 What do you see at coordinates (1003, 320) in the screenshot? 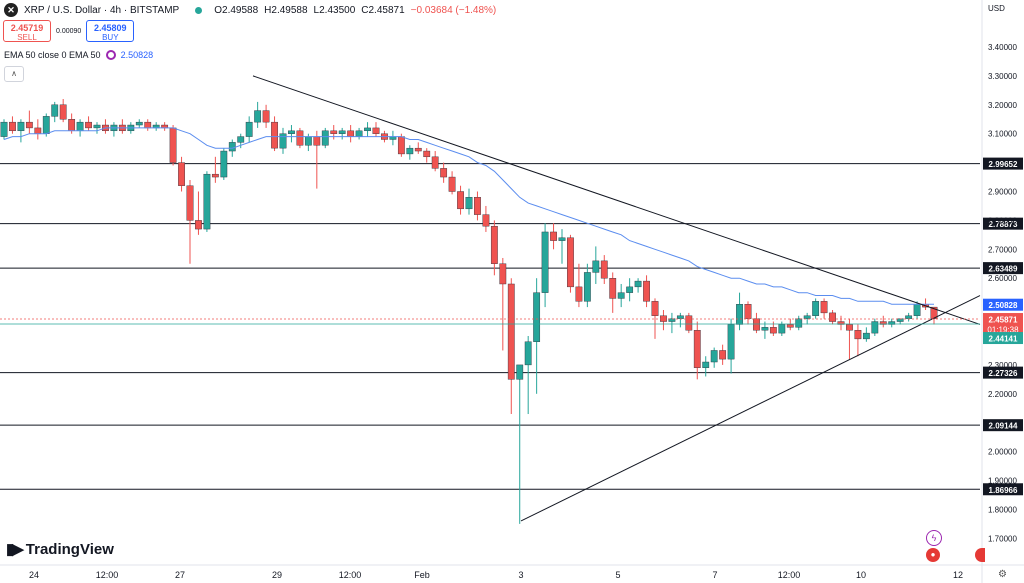
I see `last-price-tag-label: 2.45871` at bounding box center [1003, 320].